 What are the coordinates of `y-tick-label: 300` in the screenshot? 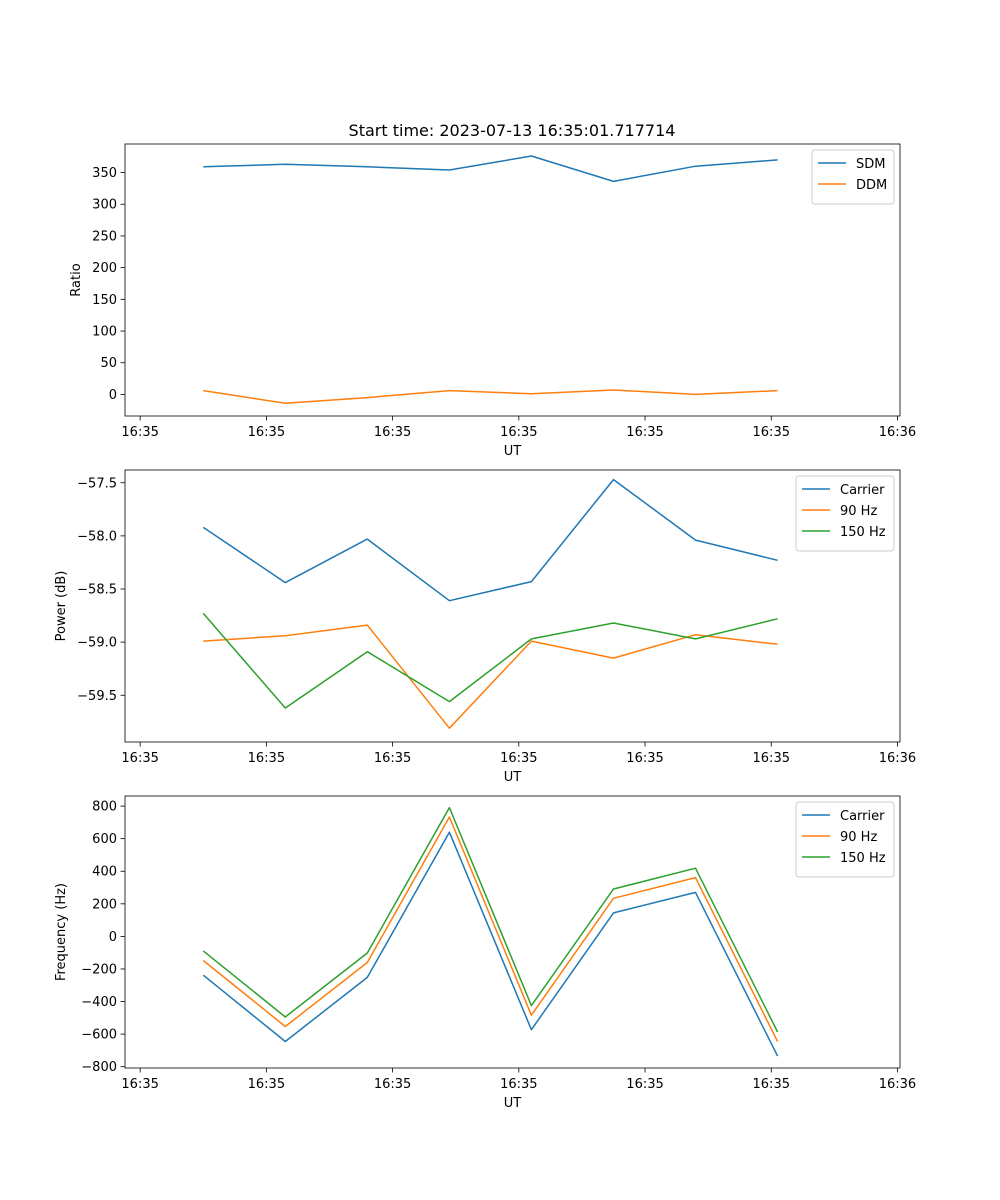 It's located at (104, 205).